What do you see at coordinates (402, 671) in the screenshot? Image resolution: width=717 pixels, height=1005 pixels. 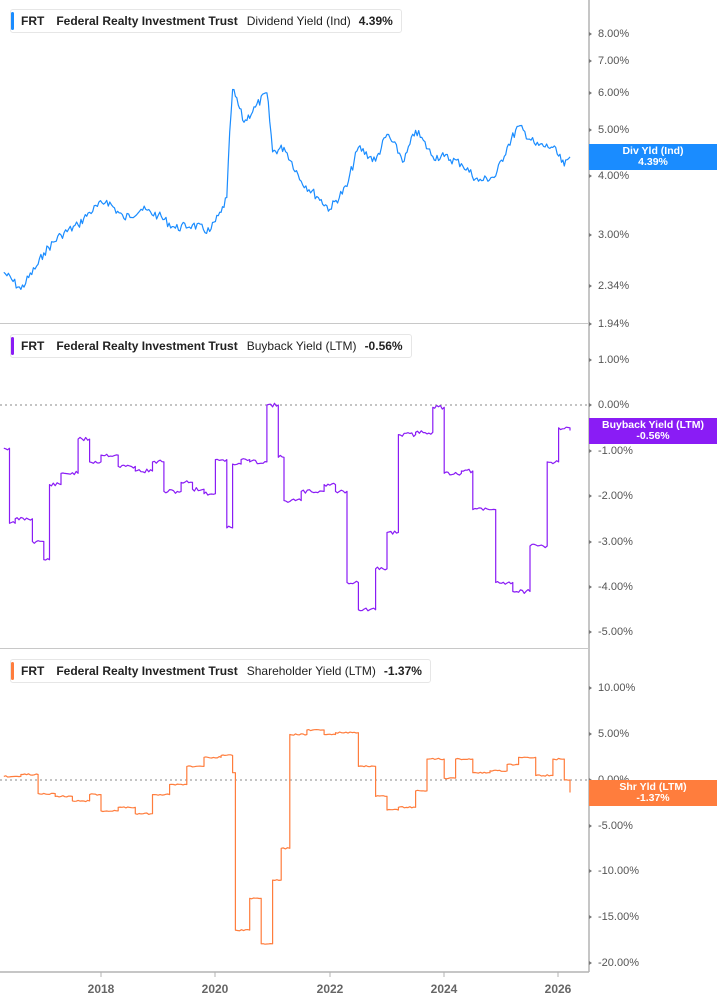 I see `legend-value: -1.37%` at bounding box center [402, 671].